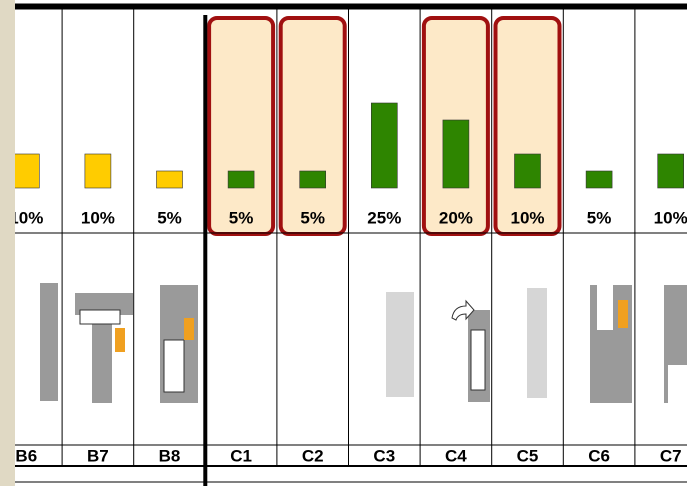 The width and height of the screenshot is (687, 486). What do you see at coordinates (456, 455) in the screenshot?
I see `category-label: C4` at bounding box center [456, 455].